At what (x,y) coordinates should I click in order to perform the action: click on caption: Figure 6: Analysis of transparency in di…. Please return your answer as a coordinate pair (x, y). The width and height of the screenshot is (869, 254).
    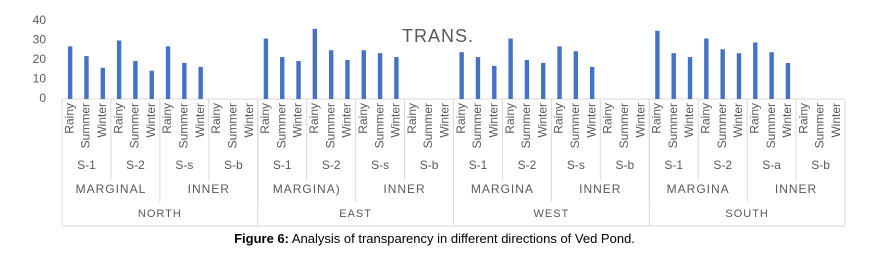
    Looking at the image, I should click on (434, 238).